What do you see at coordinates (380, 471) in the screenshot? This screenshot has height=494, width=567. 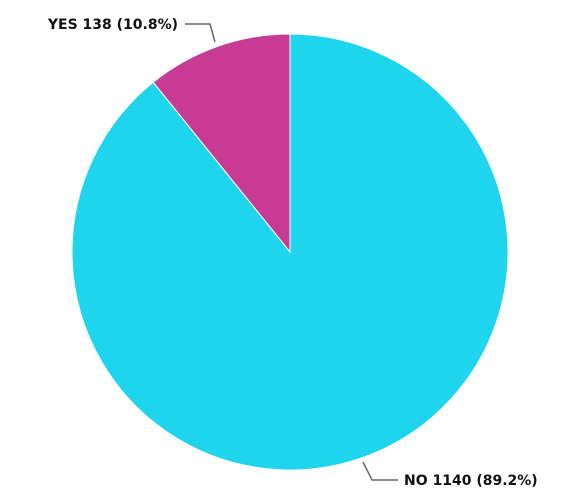 I see `no-leader-line` at bounding box center [380, 471].